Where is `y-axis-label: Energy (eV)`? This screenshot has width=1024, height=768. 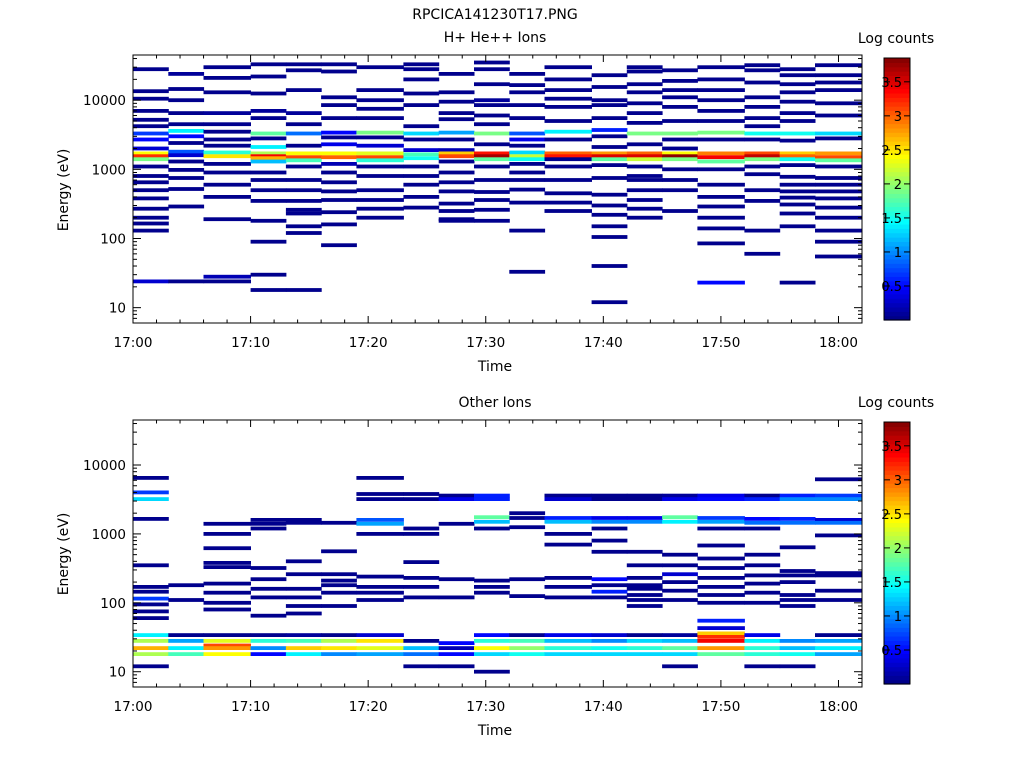
y-axis-label: Energy (eV) is located at coordinates (64, 190).